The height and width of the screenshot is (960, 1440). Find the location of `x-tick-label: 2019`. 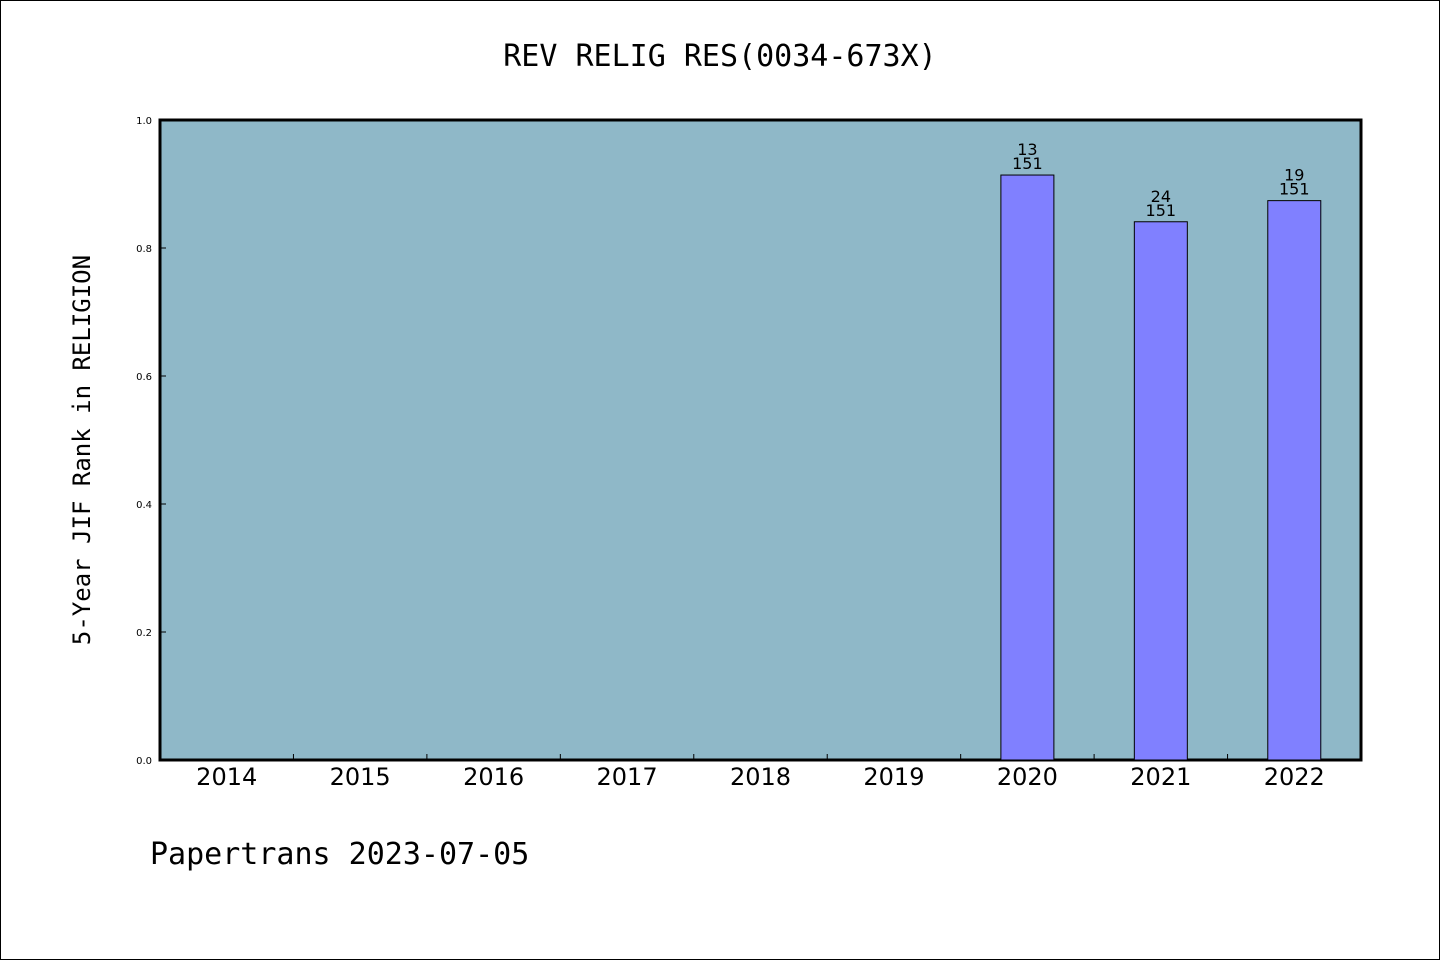

x-tick-label: 2019 is located at coordinates (893, 777).